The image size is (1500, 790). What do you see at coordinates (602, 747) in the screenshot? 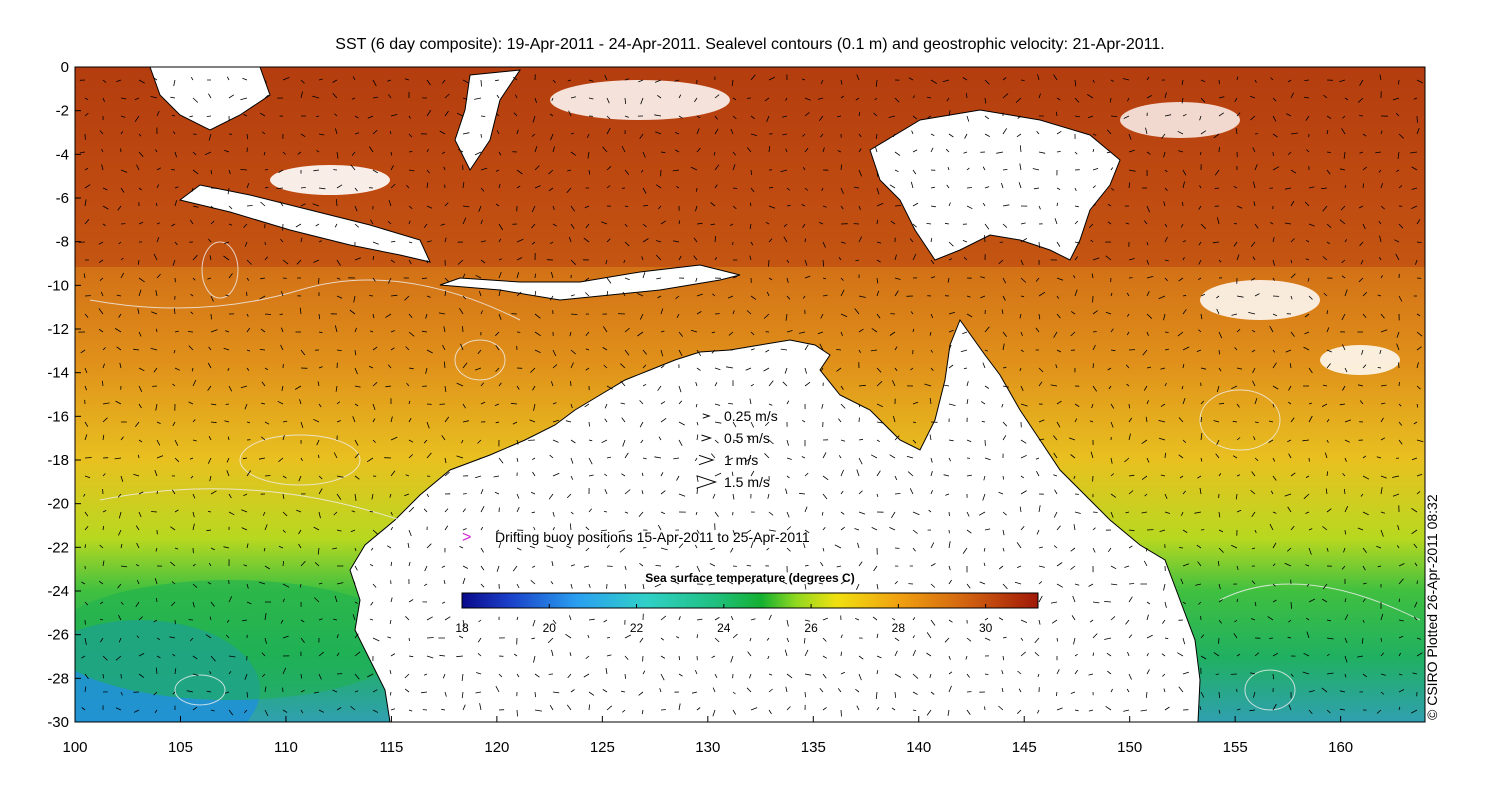
I see `x-tick-label: 125` at bounding box center [602, 747].